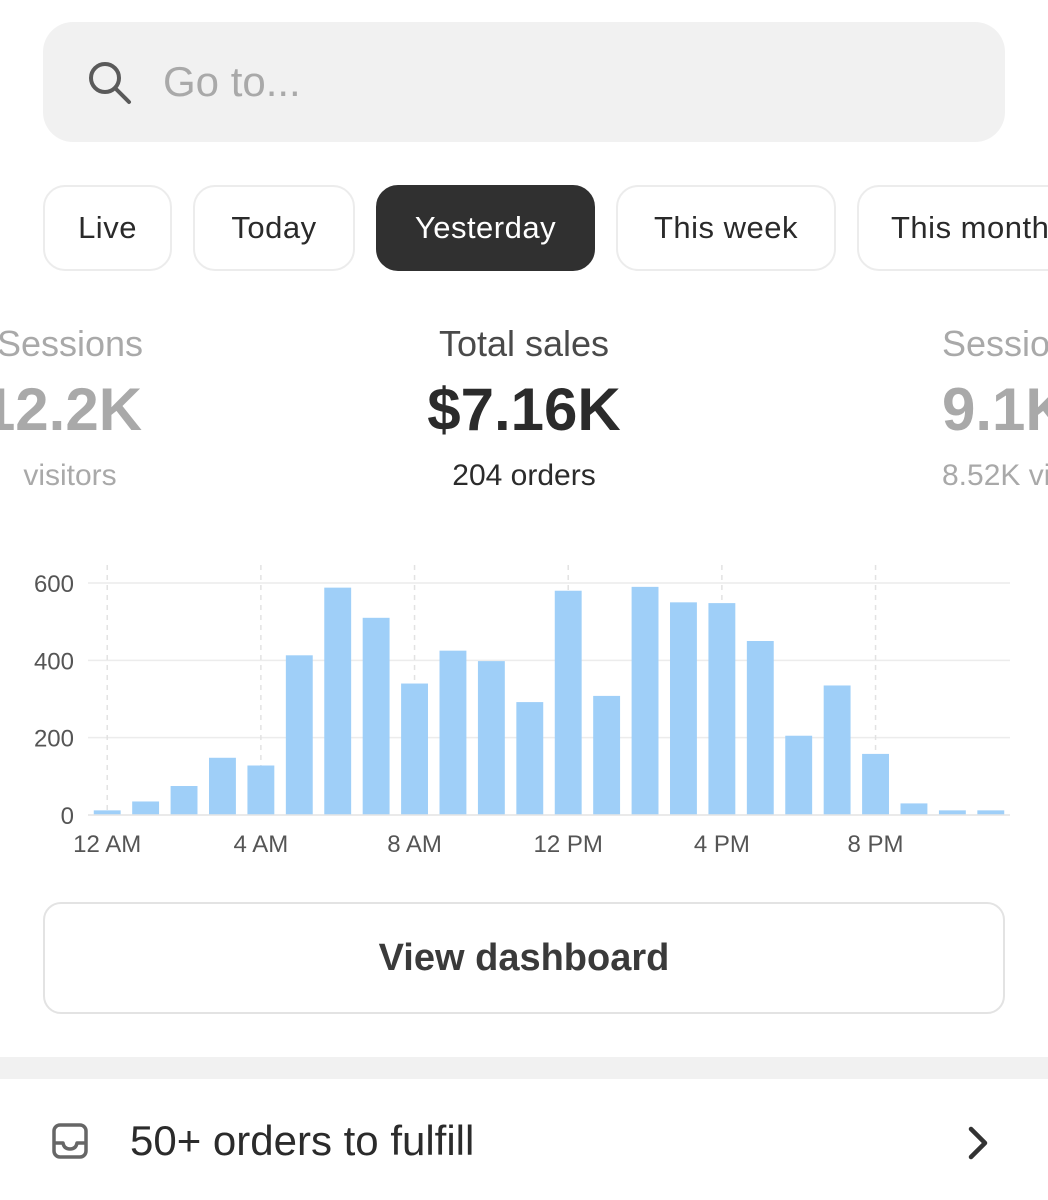 The image size is (1048, 1200). Describe the element at coordinates (995, 475) in the screenshot. I see `metric-sub: 8.52K visitors` at that location.